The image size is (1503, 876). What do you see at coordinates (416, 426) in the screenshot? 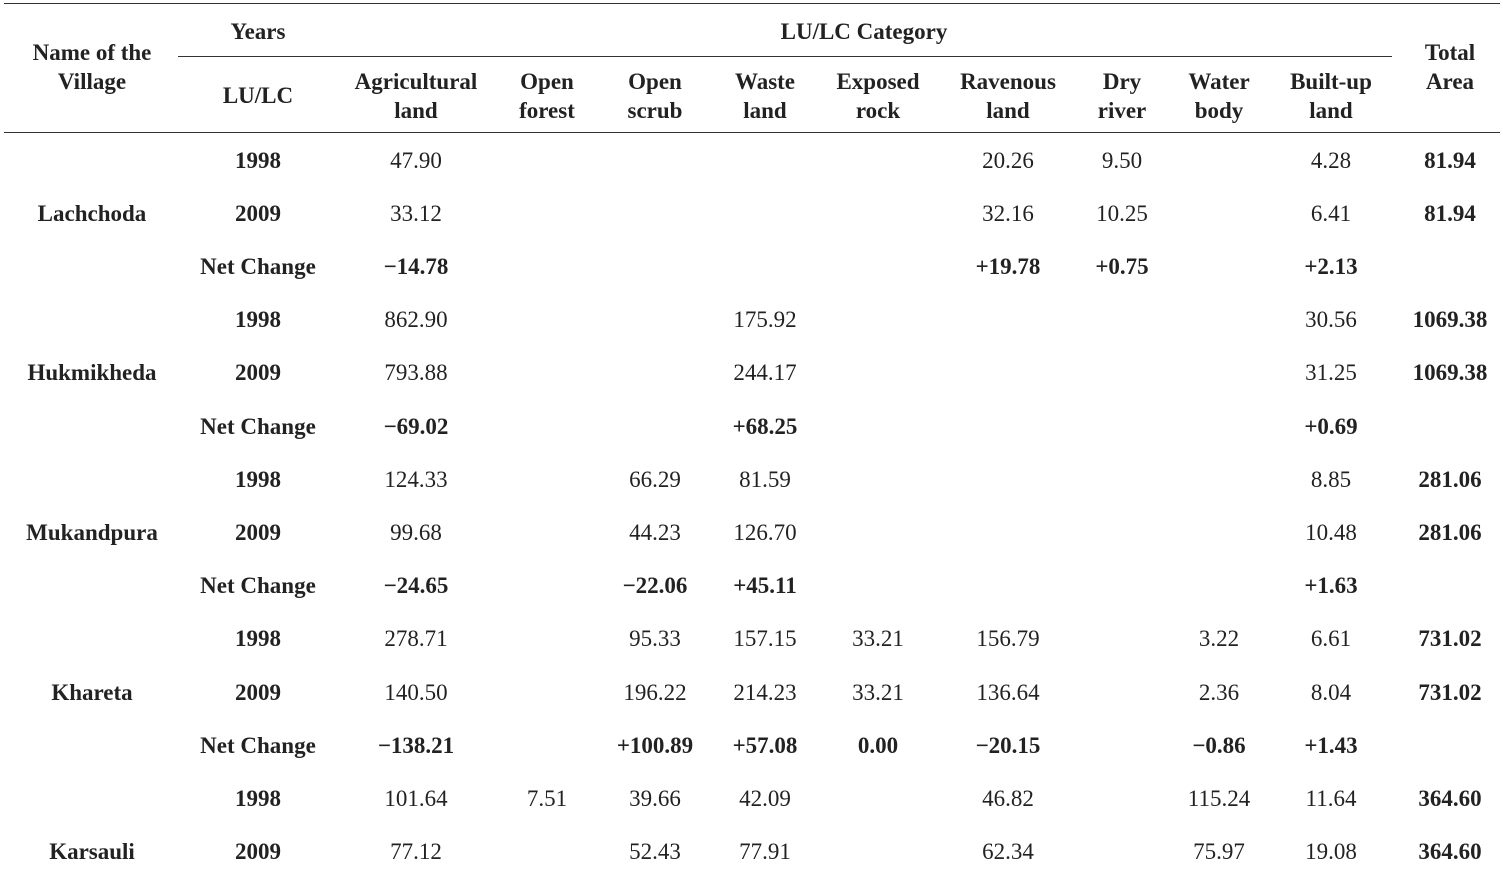
I see `table-cell: −69.02` at bounding box center [416, 426].